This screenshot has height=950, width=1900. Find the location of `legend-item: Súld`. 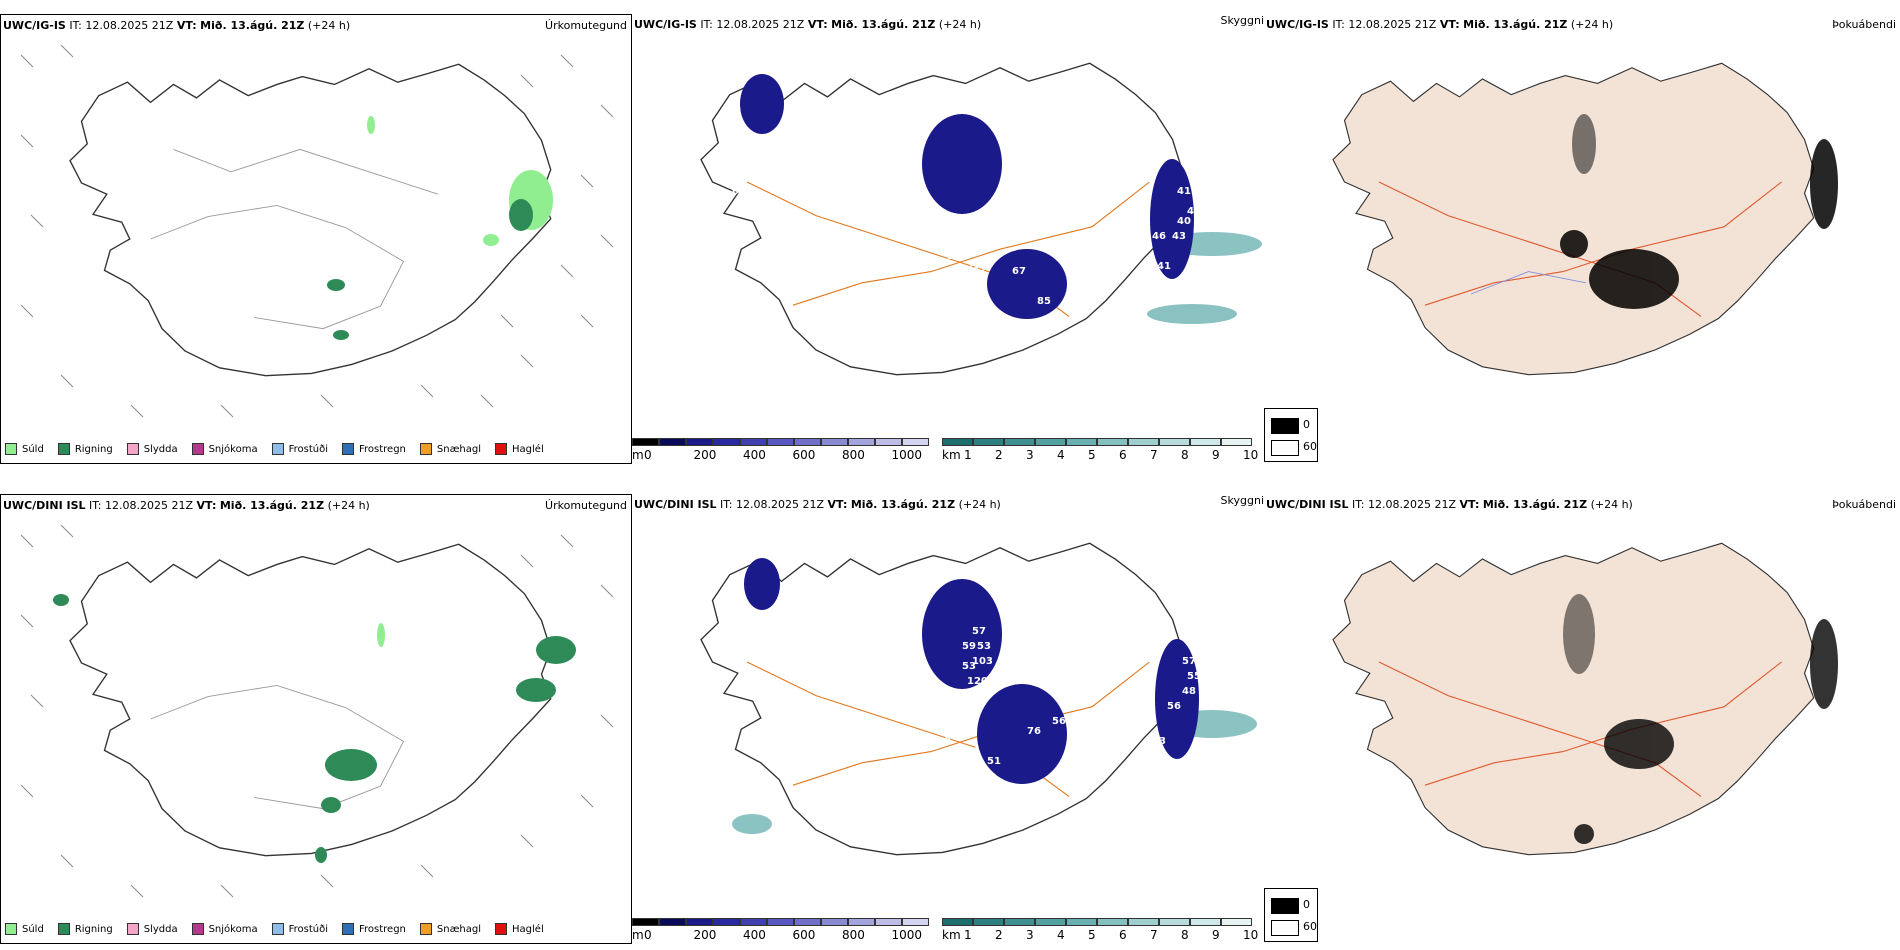

legend-item: Súld is located at coordinates (24, 449).